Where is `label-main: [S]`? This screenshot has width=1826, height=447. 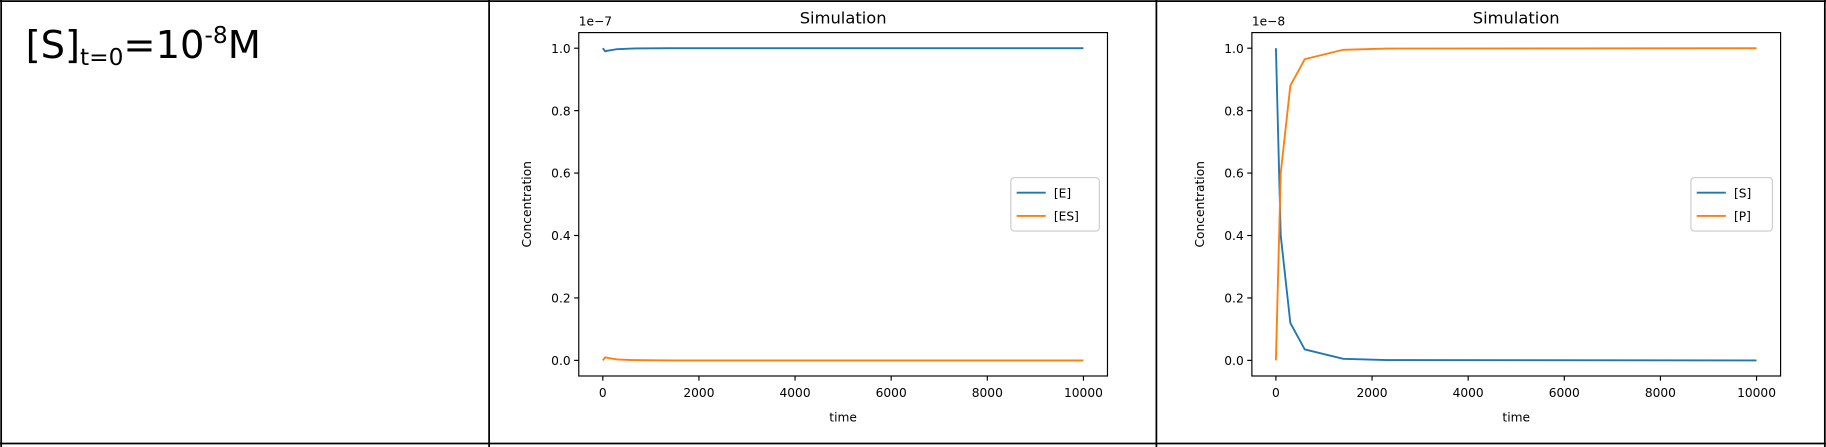 label-main: [S] is located at coordinates (53, 45).